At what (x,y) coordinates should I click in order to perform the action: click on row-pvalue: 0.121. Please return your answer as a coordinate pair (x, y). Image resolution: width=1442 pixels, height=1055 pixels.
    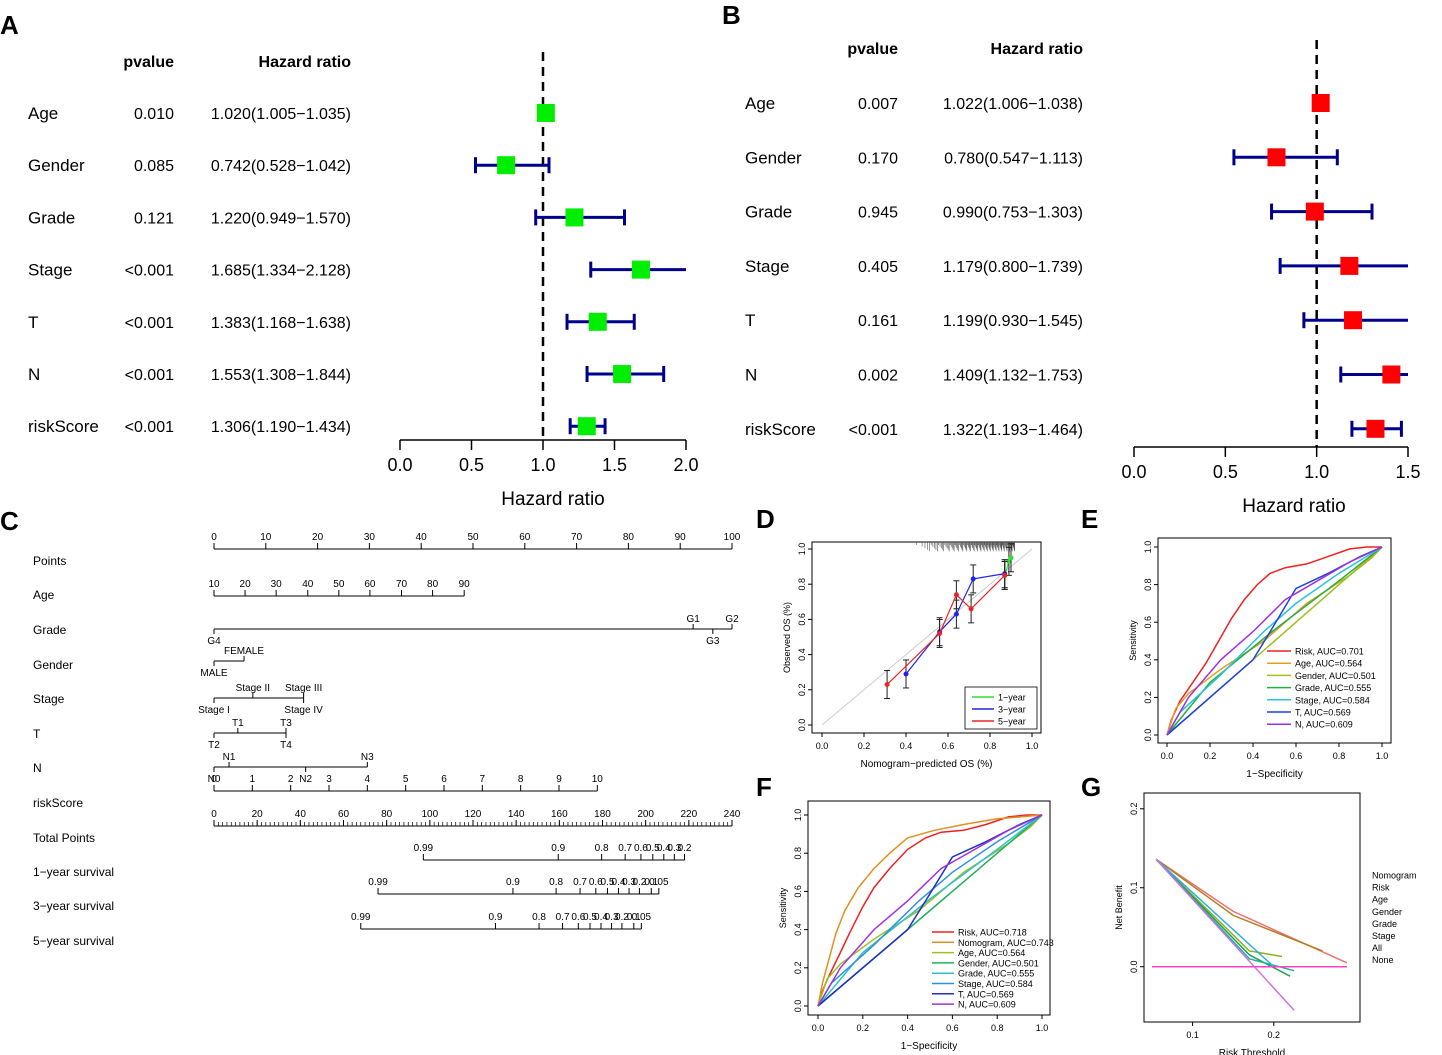
    Looking at the image, I should click on (154, 218).